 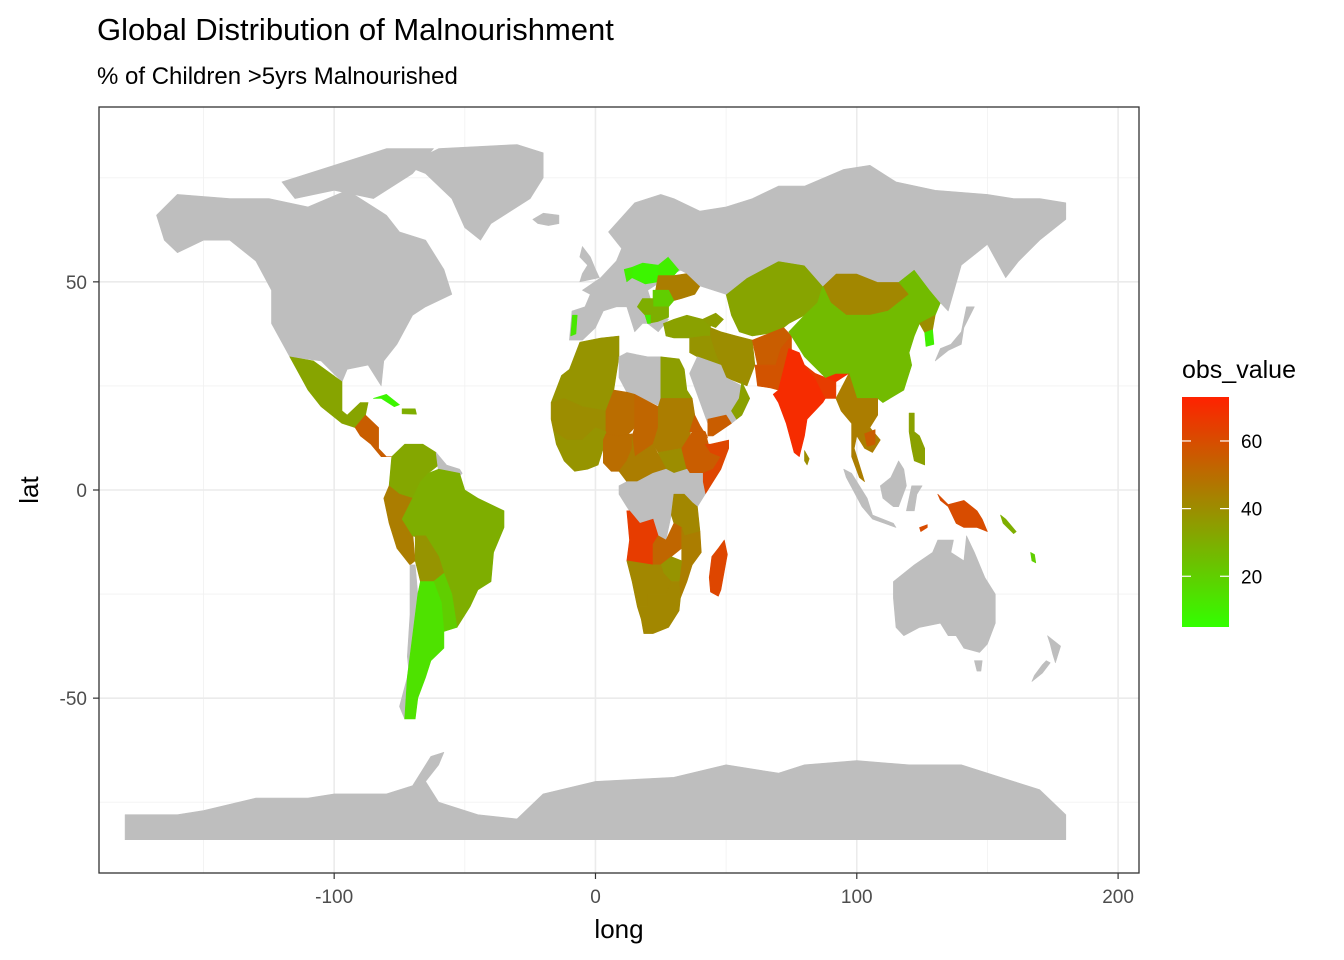 I want to click on region-sumatra-java, so click(x=870, y=498).